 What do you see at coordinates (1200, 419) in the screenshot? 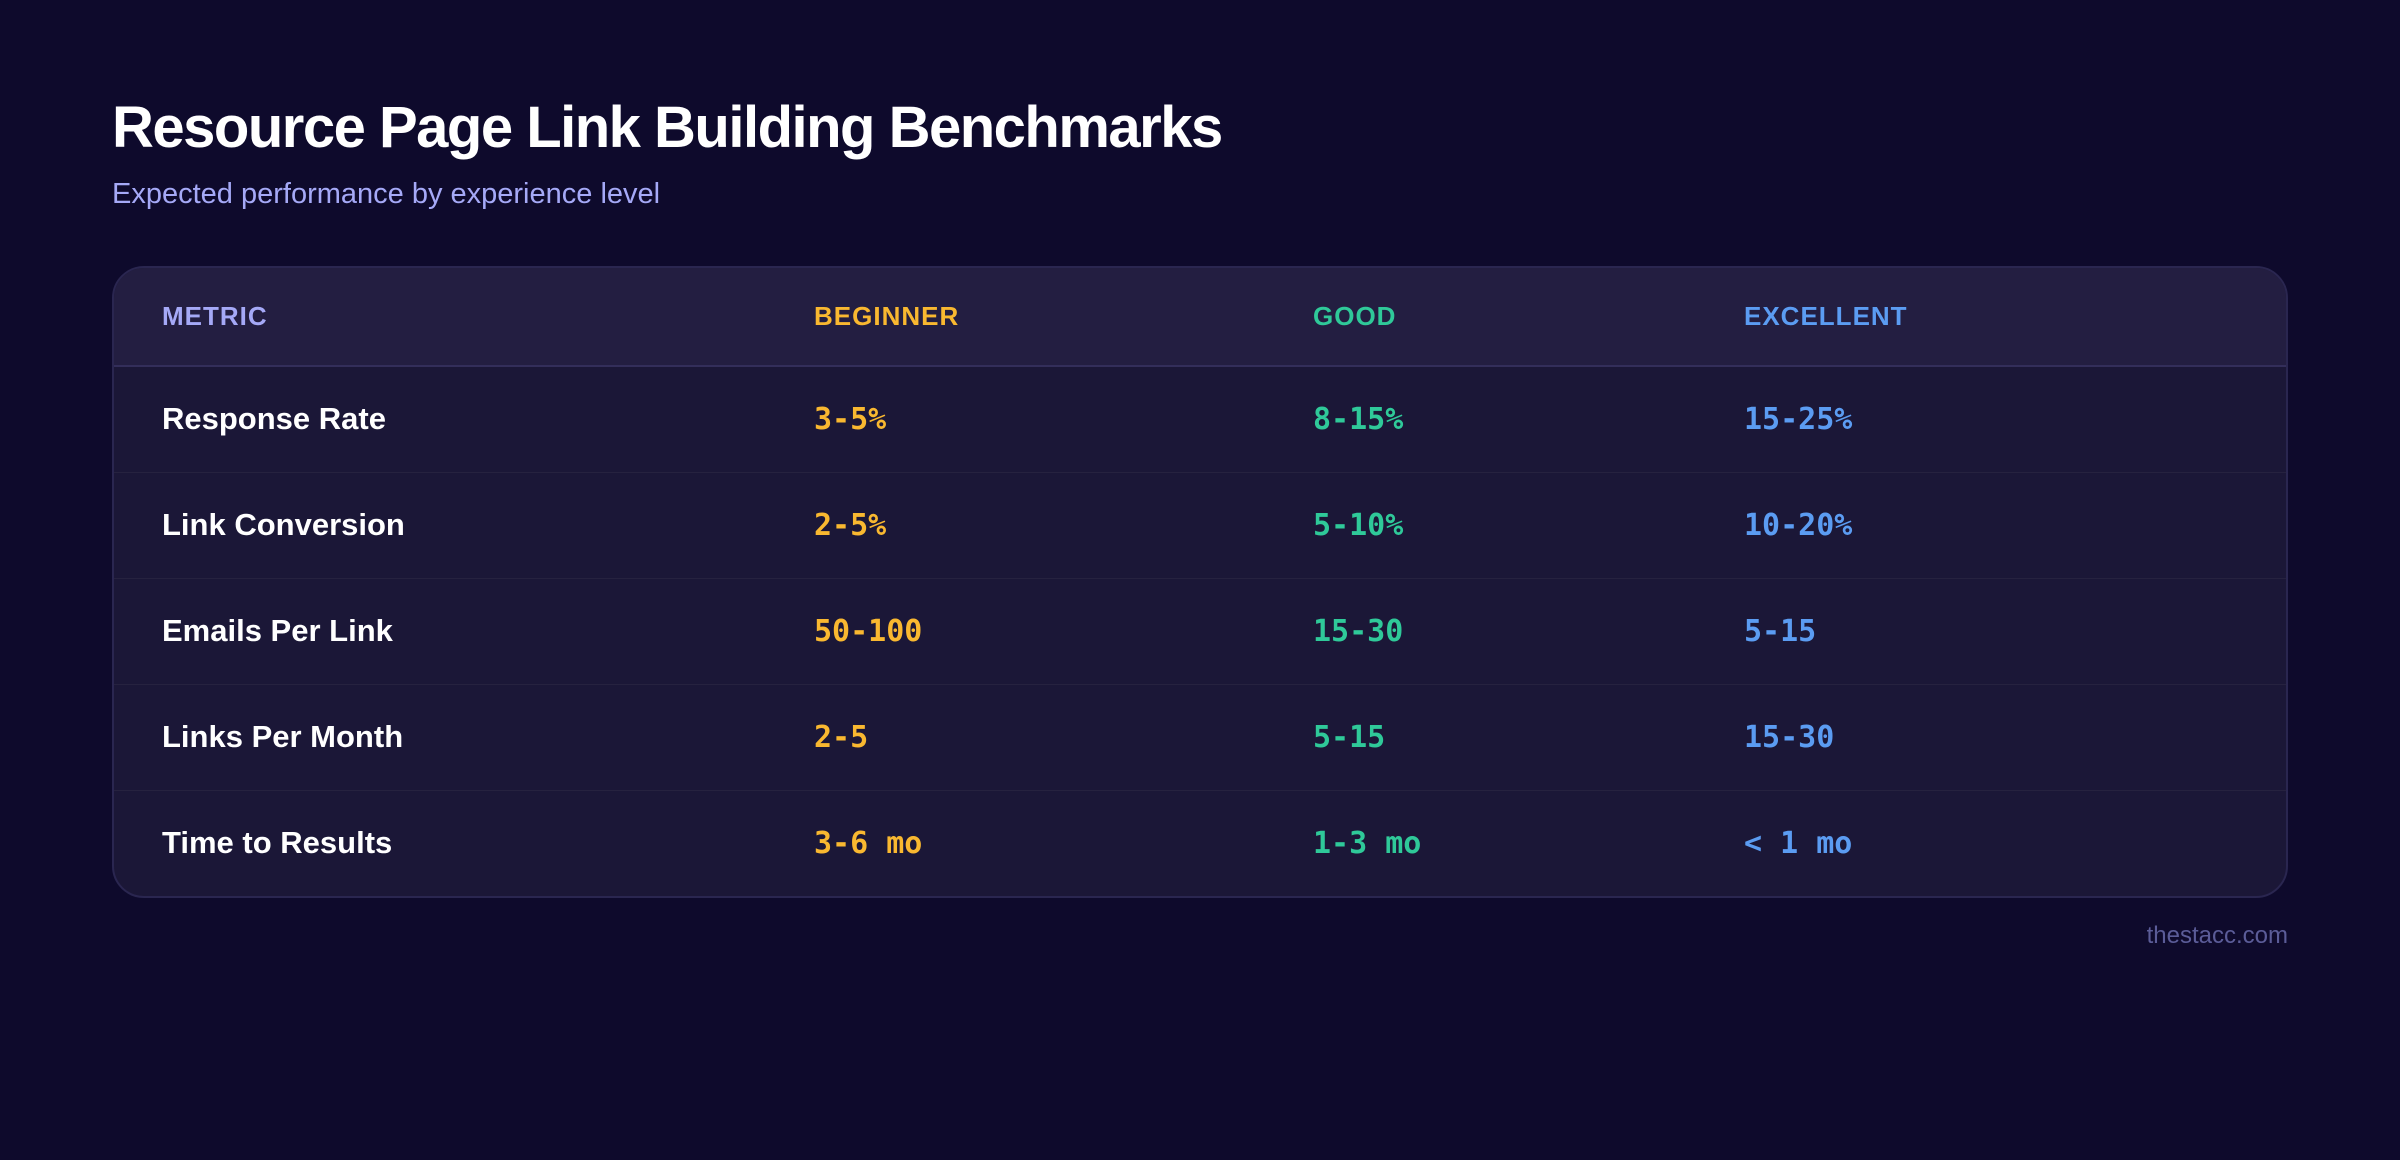
I see `table-row: Response Rate 3-5% 8-15% 15-25%` at bounding box center [1200, 419].